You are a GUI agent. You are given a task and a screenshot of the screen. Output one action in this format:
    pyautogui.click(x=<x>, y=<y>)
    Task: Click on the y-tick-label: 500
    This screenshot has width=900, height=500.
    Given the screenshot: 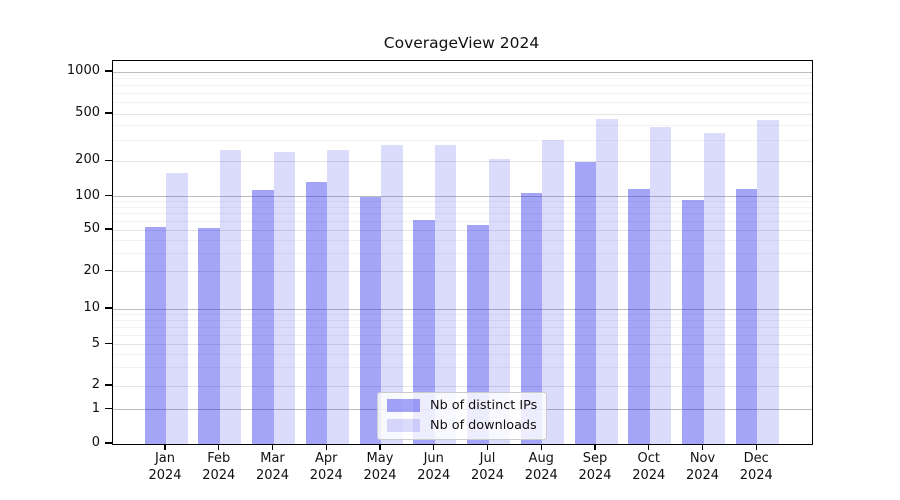 What is the action you would take?
    pyautogui.click(x=87, y=112)
    